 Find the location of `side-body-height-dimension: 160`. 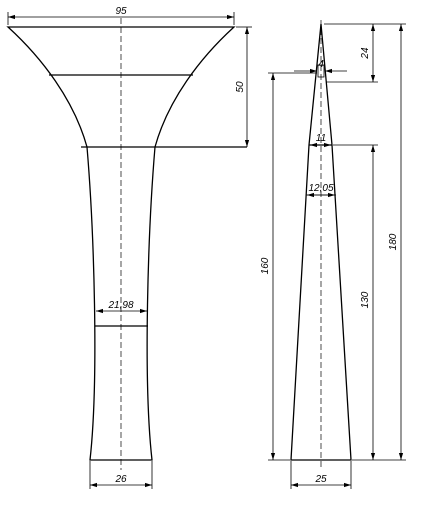

side-body-height-dimension: 160 is located at coordinates (288, 266).